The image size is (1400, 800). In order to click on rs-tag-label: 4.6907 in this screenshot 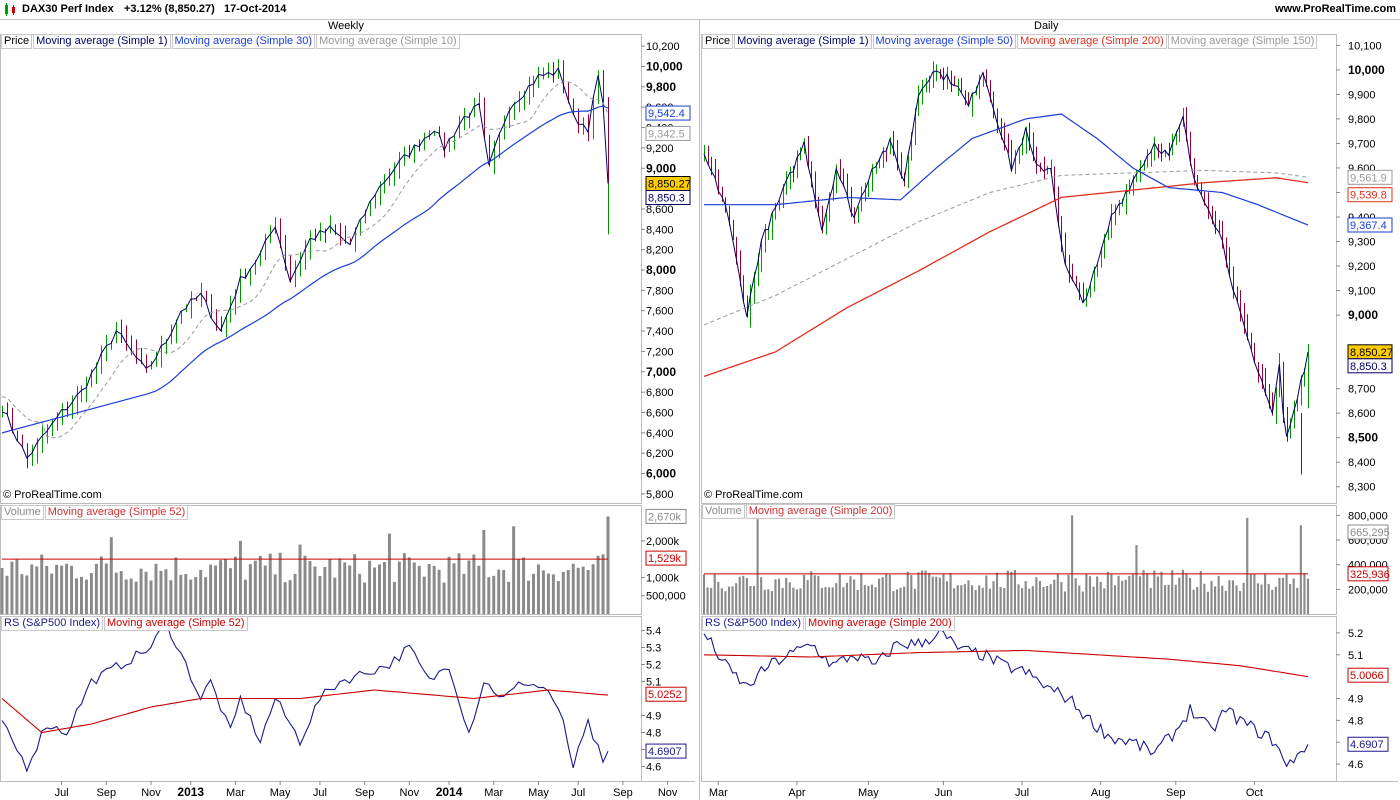, I will do `click(1367, 745)`.